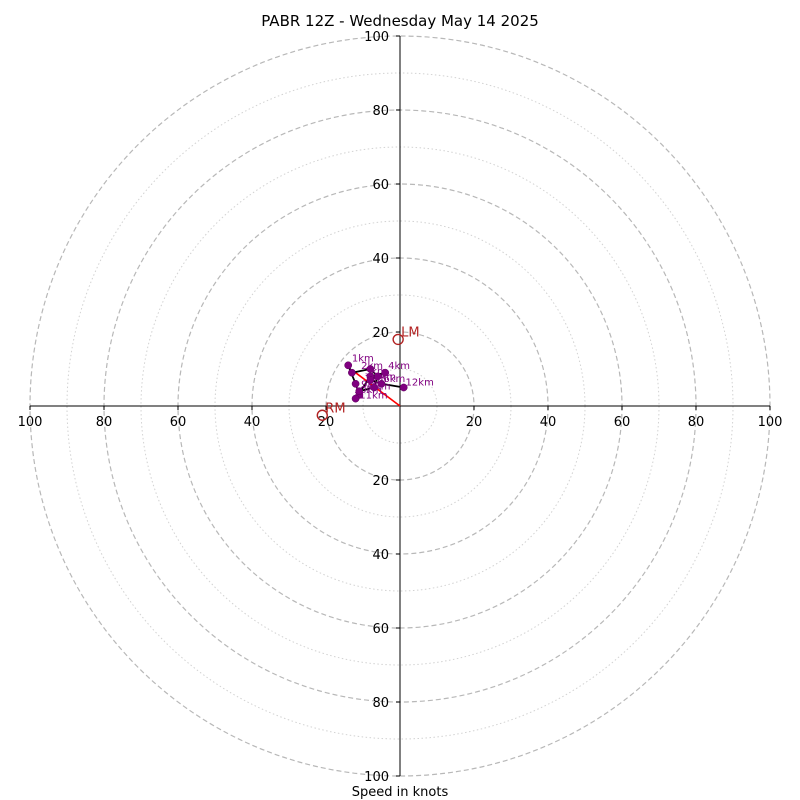 This screenshot has height=800, width=800. Describe the element at coordinates (372, 366) in the screenshot. I see `height-label: 2km` at that location.